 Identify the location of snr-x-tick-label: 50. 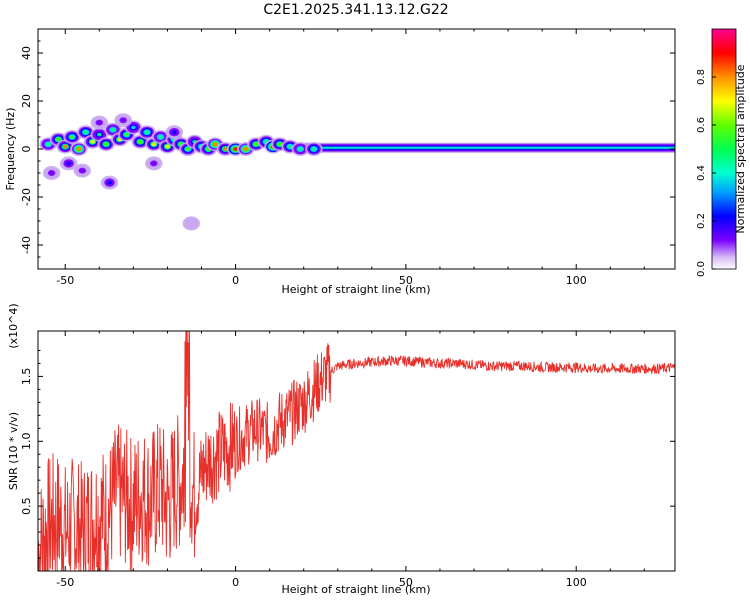
(406, 582).